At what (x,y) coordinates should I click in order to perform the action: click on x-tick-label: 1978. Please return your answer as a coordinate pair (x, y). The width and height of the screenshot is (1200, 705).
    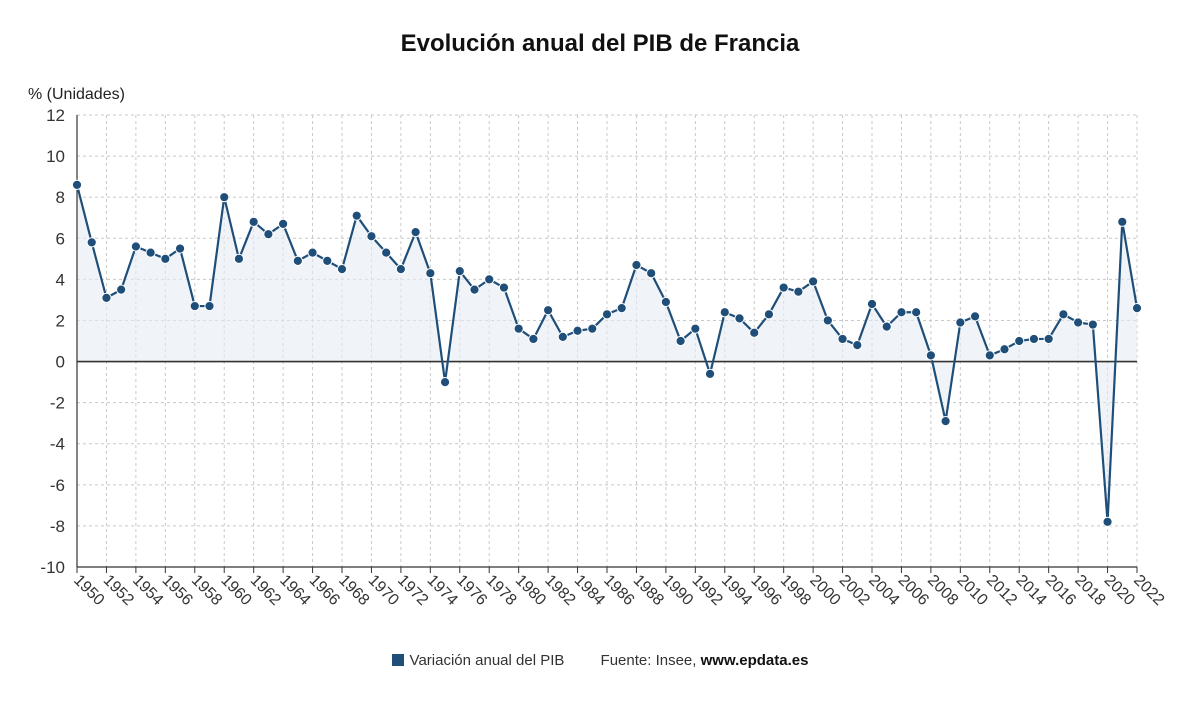
    Looking at the image, I should click on (500, 590).